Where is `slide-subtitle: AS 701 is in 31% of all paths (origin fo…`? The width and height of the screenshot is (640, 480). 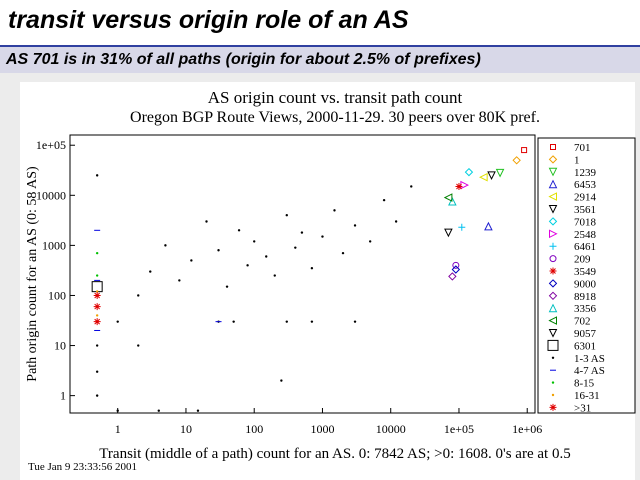
slide-subtitle: AS 701 is in 31% of all paths (origin fo… is located at coordinates (243, 59).